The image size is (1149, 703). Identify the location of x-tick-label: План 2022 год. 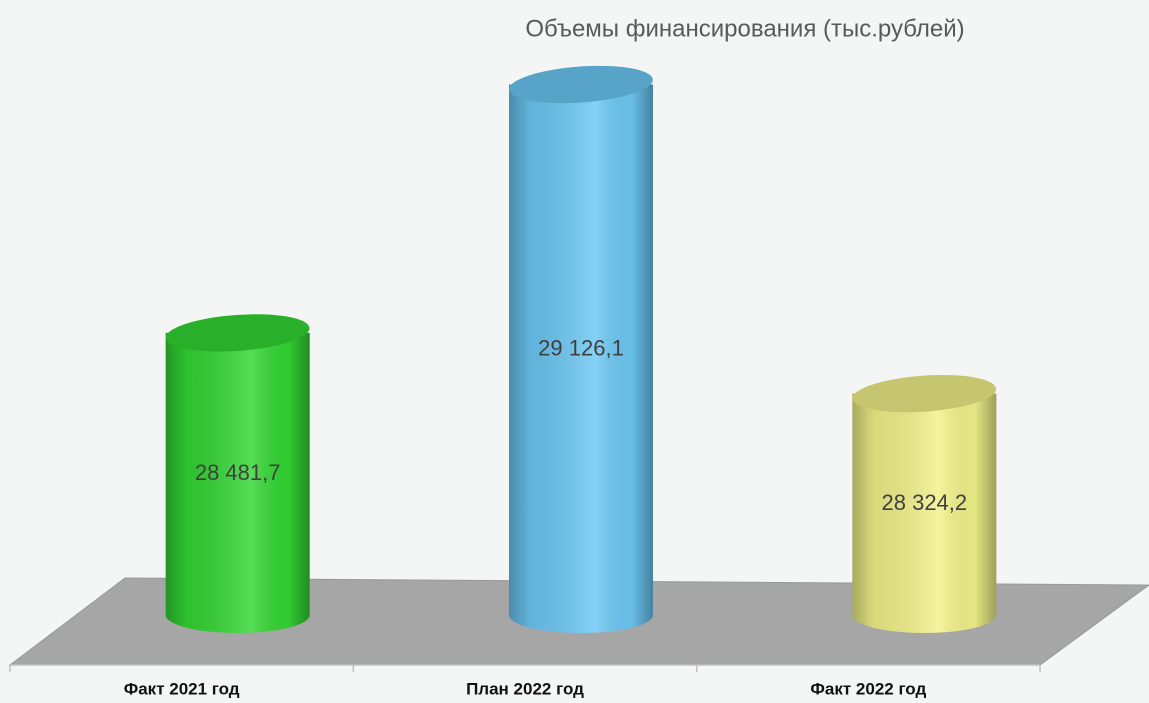
(525, 688).